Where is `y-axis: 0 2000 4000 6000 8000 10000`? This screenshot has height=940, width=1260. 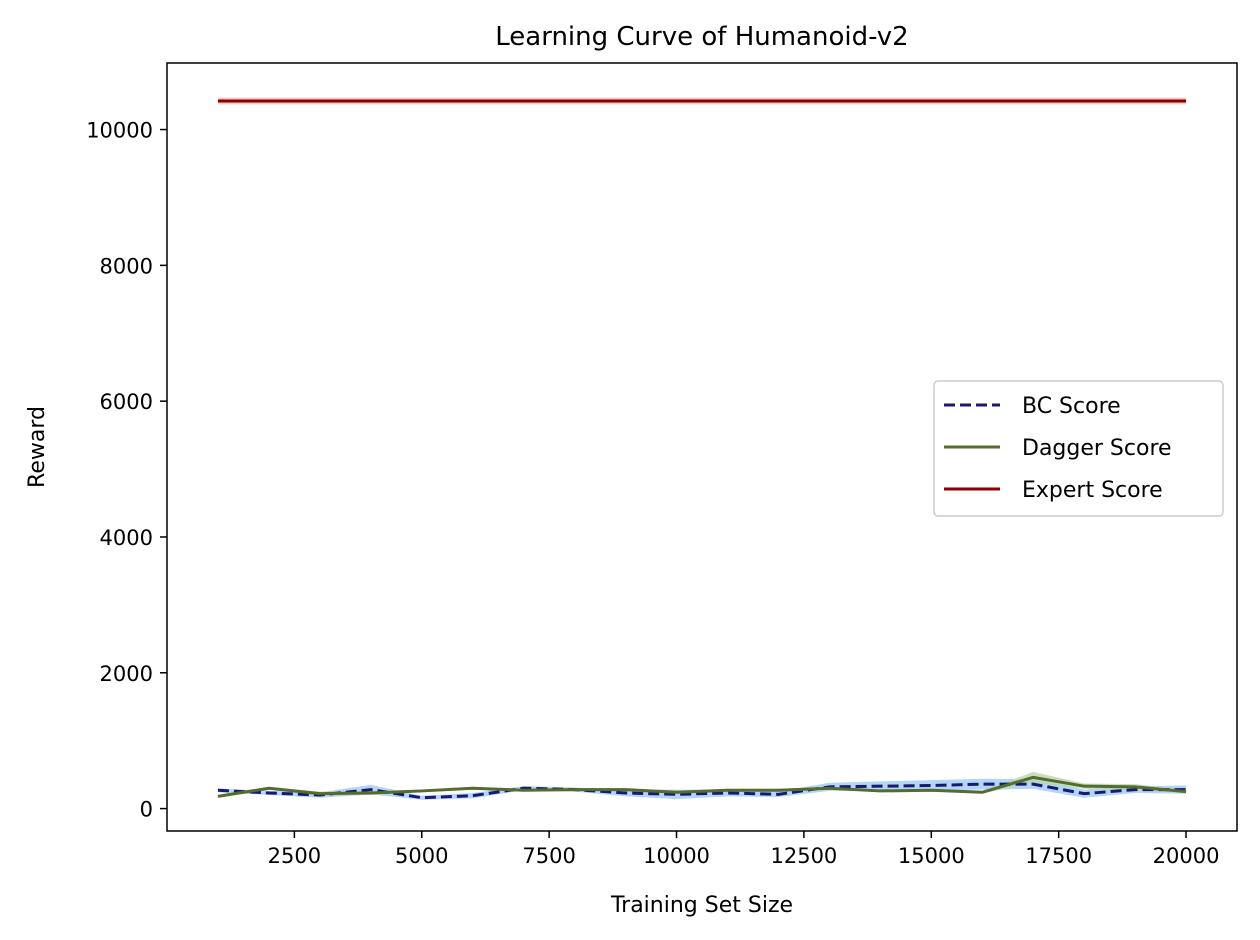 y-axis: 0 2000 4000 6000 8000 10000 is located at coordinates (126, 470).